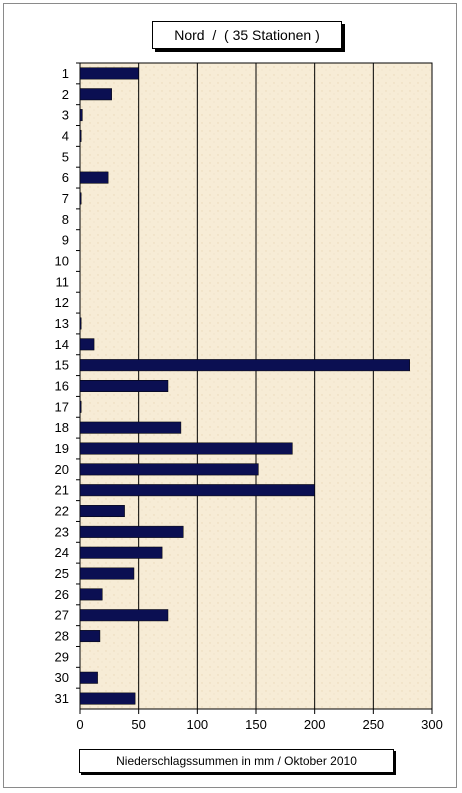  Describe the element at coordinates (432, 724) in the screenshot. I see `x-tick-label: 300` at that location.